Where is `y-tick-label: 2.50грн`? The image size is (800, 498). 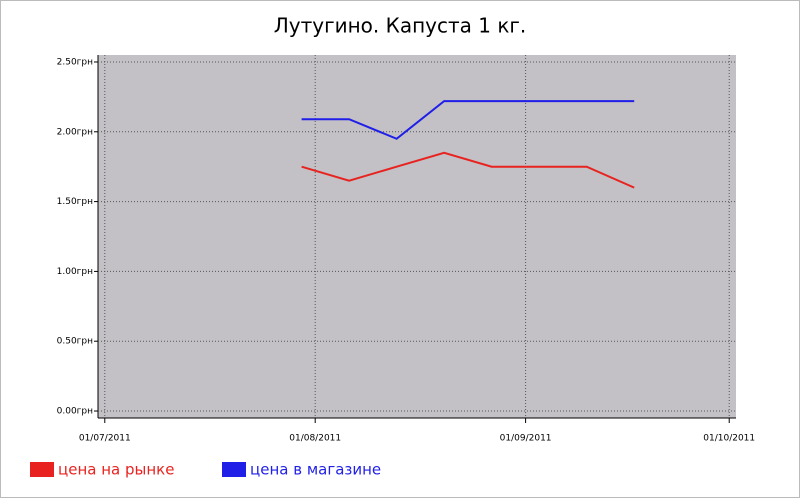 y-tick-label: 2.50грн is located at coordinates (75, 62).